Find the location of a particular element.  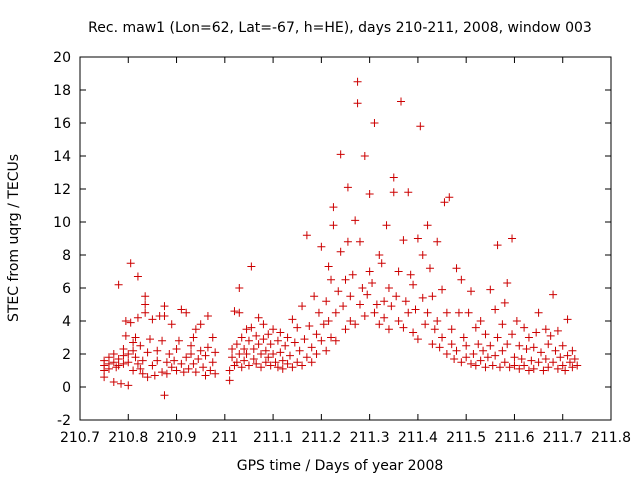

y-tick-label: 6 is located at coordinates (66, 289).